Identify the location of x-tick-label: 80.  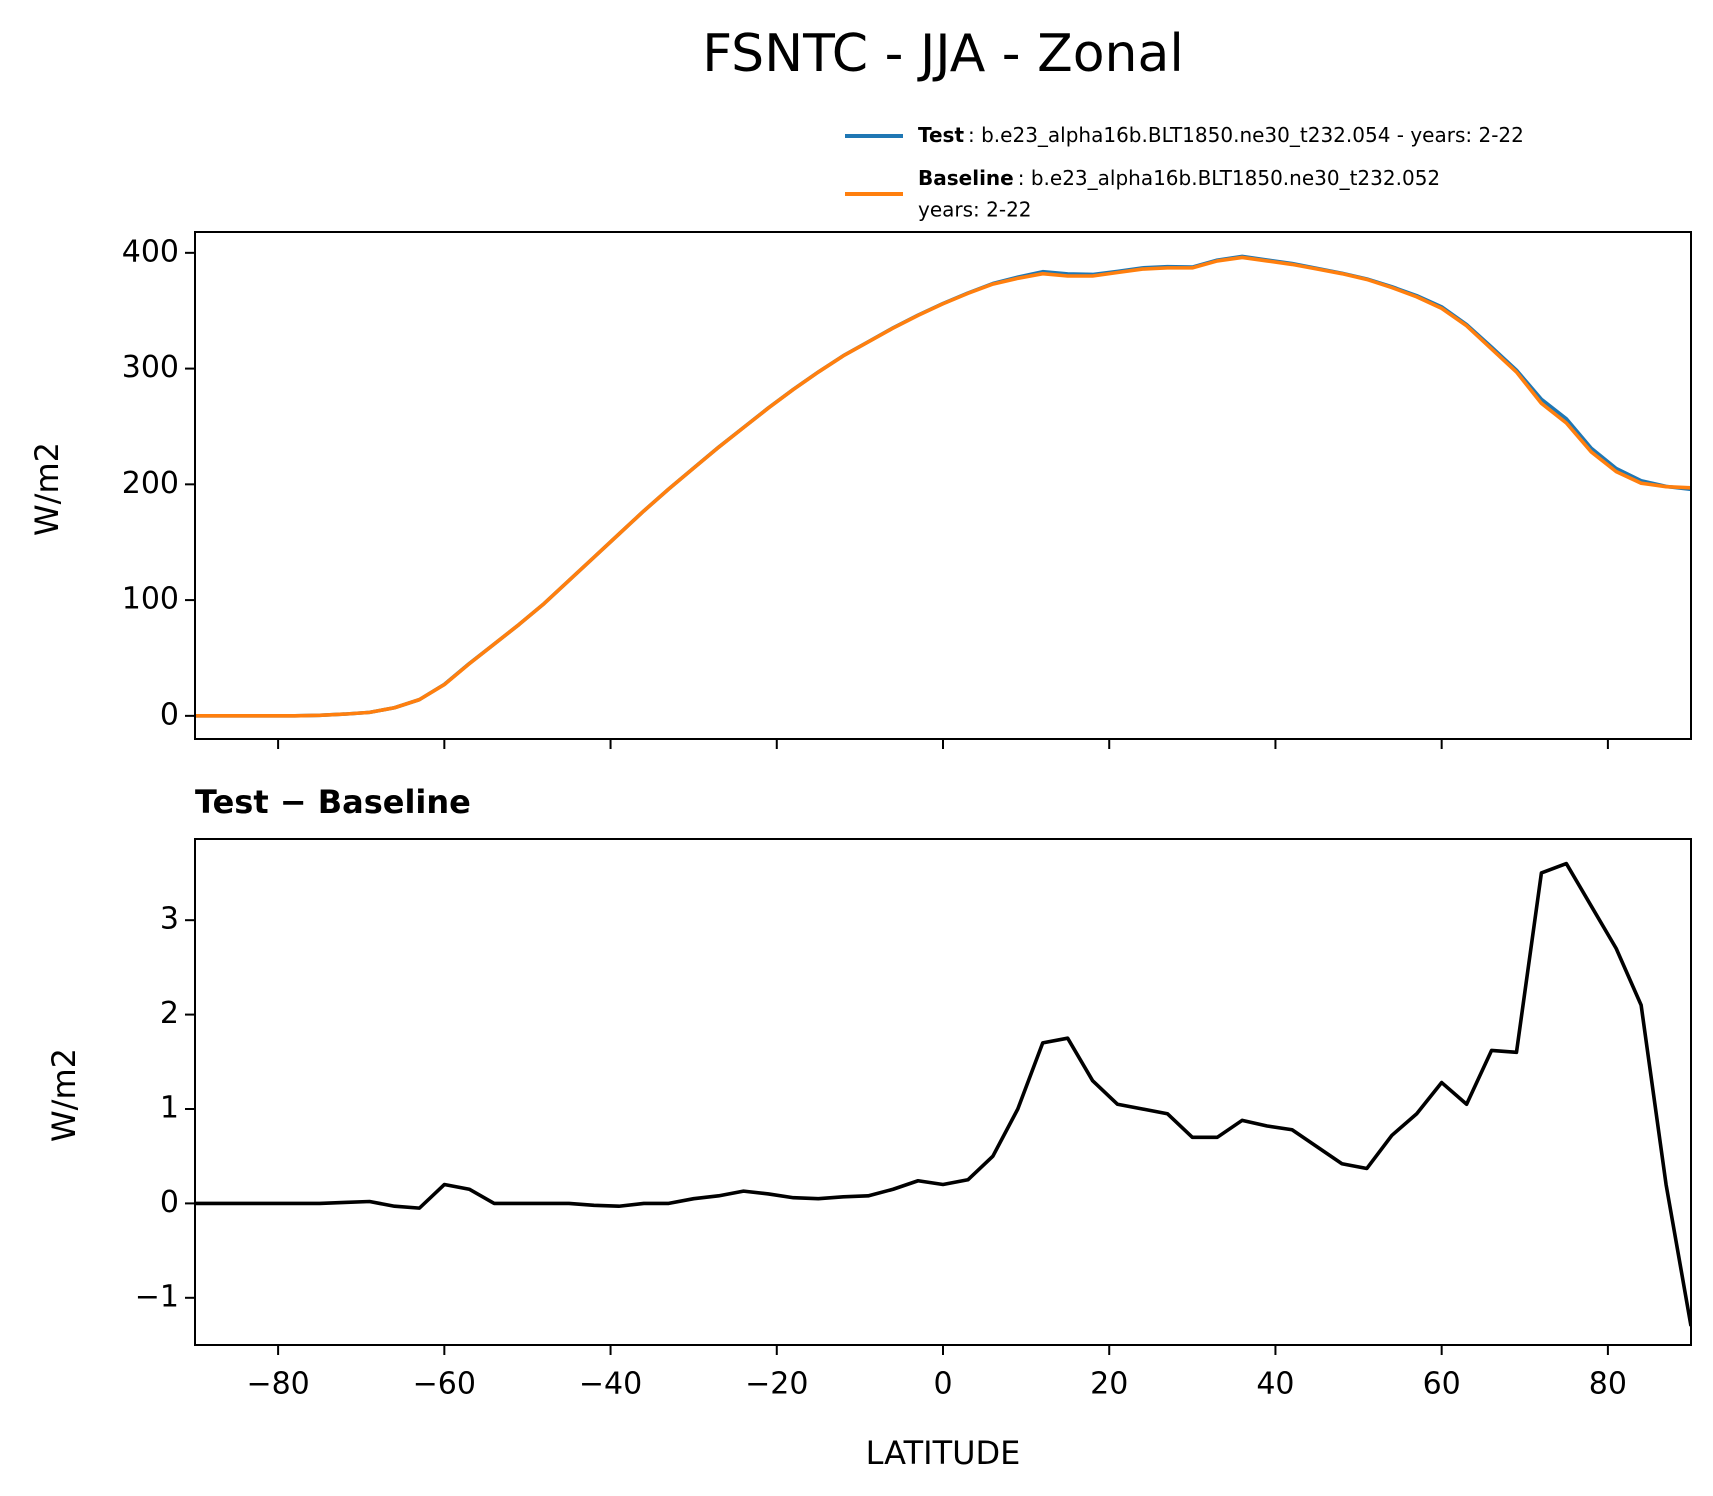
(1608, 1384).